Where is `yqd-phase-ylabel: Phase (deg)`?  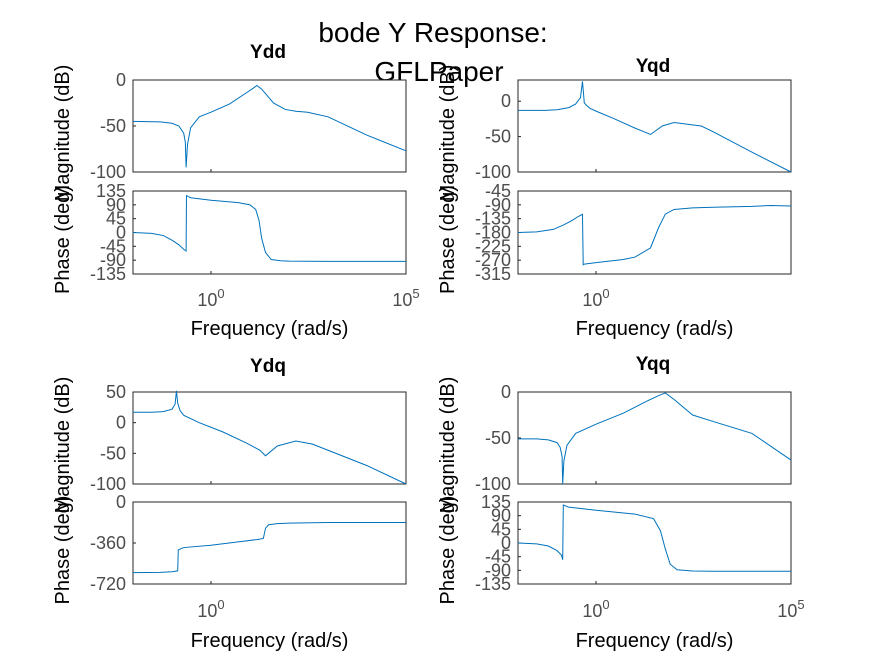 yqd-phase-ylabel: Phase (deg) is located at coordinates (448, 239).